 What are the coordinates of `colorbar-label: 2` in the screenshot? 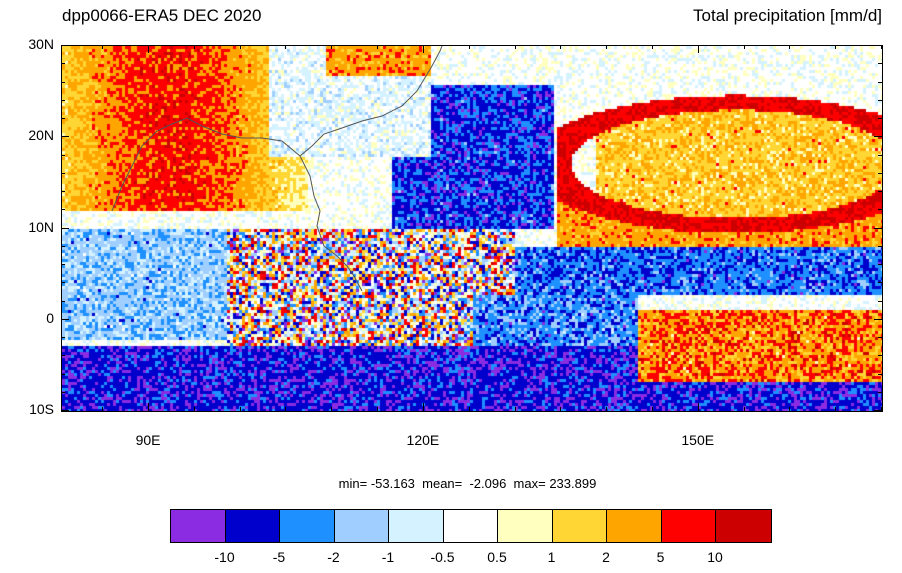 It's located at (606, 557).